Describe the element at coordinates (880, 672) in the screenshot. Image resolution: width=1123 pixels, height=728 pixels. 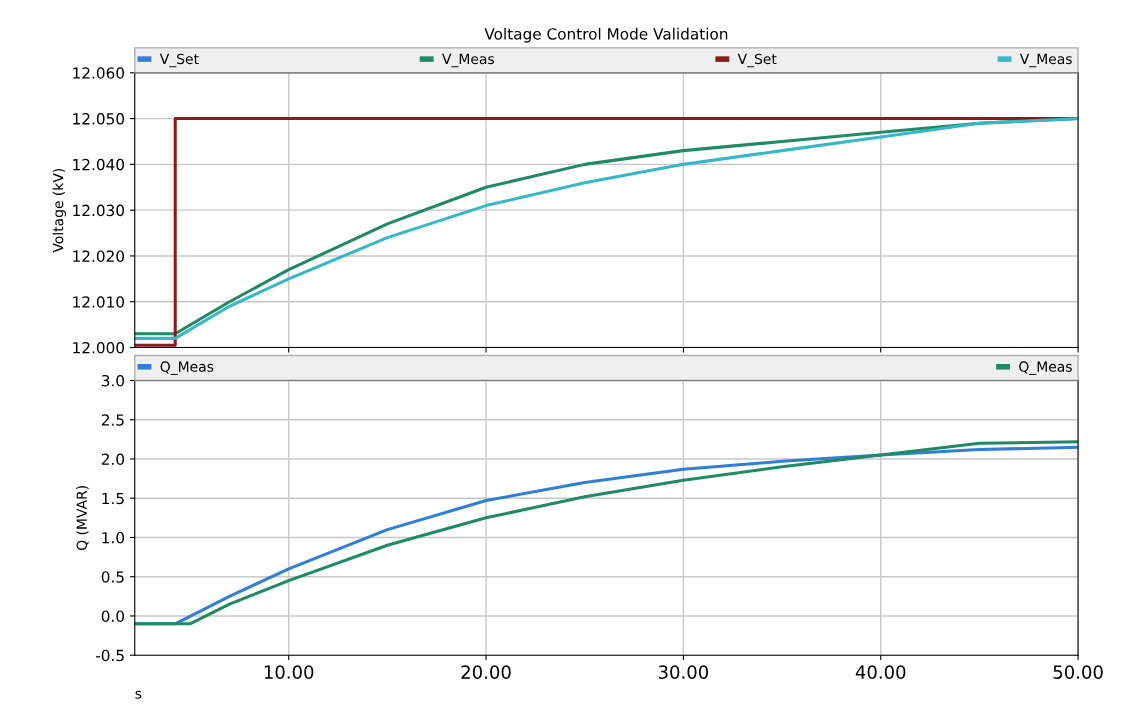
I see `x-tick-label: 40.00` at that location.